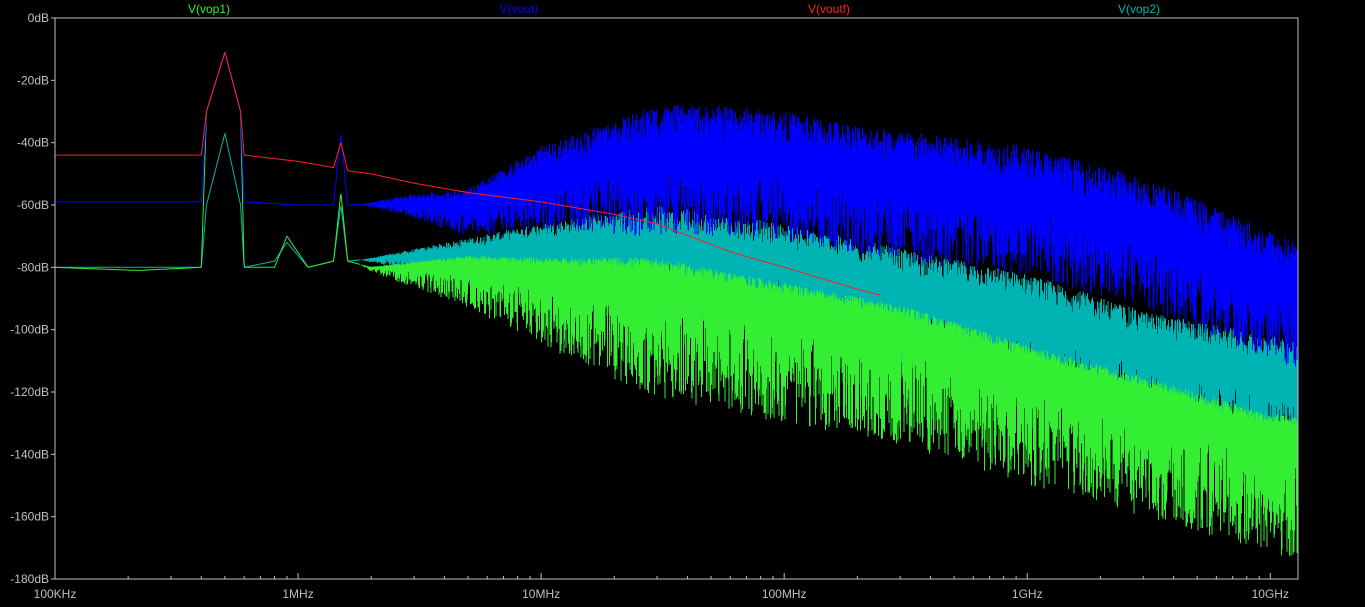 The width and height of the screenshot is (1365, 607). I want to click on legend-entry: V(voutf), so click(829, 9).